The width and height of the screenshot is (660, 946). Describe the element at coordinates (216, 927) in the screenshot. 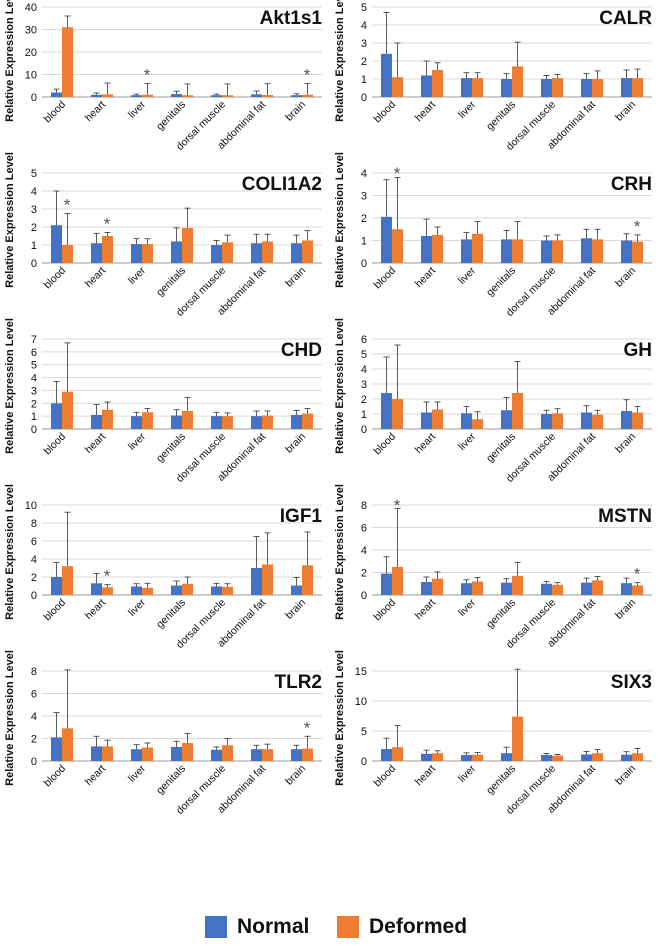

I see `legend-swatch-normal` at that location.